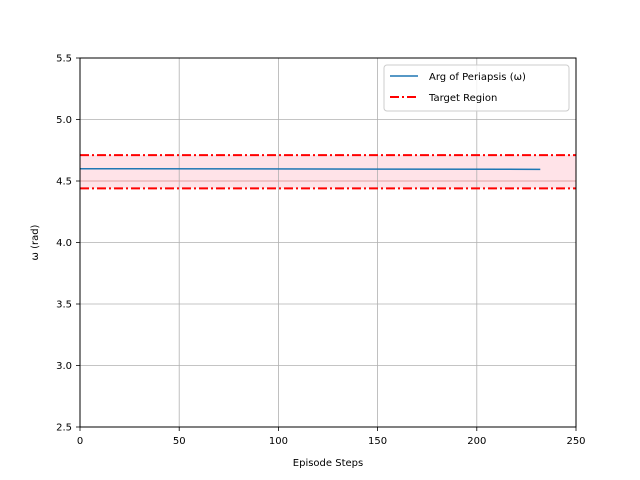  I want to click on target-region-band, so click(328, 172).